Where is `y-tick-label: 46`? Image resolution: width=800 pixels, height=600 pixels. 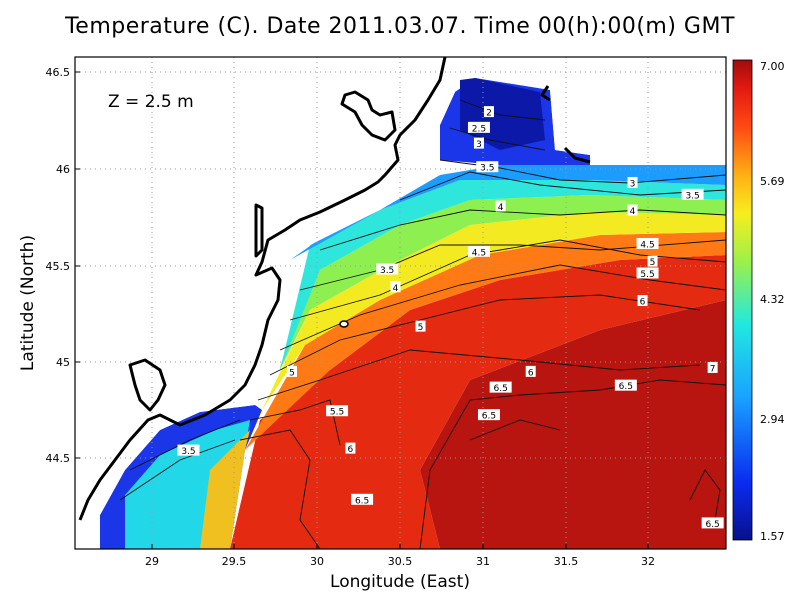
y-tick-label: 46 is located at coordinates (63, 169).